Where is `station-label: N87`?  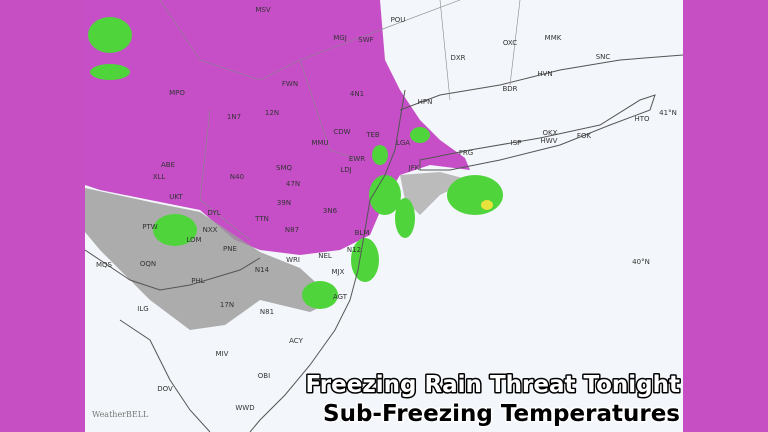 station-label: N87 is located at coordinates (292, 230).